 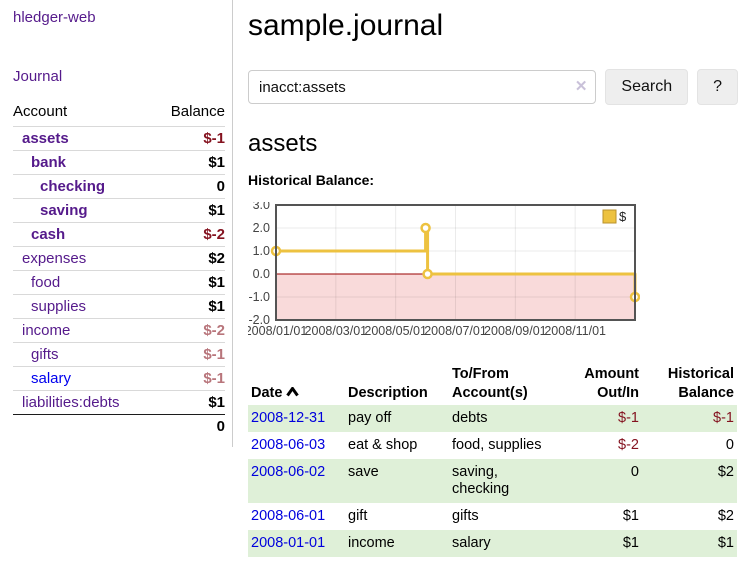 I want to click on account-link: food, so click(x=46, y=282).